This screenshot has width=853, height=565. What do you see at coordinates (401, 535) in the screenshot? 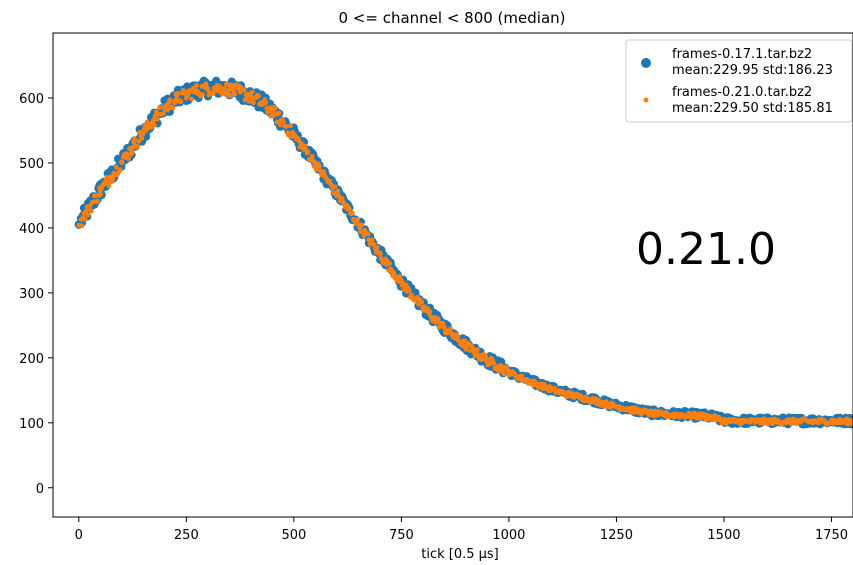
I see `x-tick-label: 750` at bounding box center [401, 535].